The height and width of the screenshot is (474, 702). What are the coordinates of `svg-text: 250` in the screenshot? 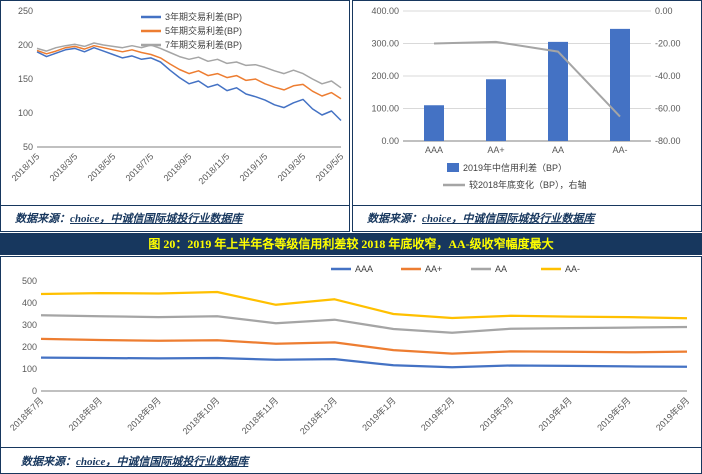 It's located at (25, 11).